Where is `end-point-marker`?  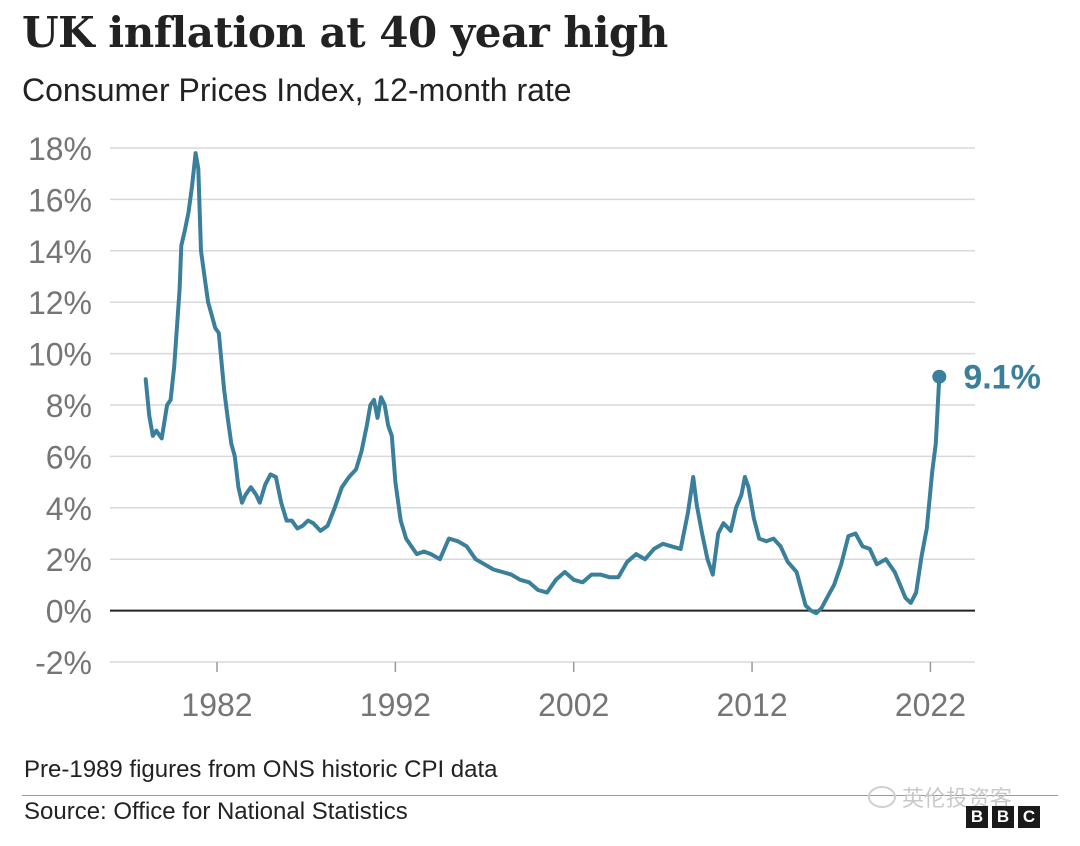
end-point-marker is located at coordinates (939, 376).